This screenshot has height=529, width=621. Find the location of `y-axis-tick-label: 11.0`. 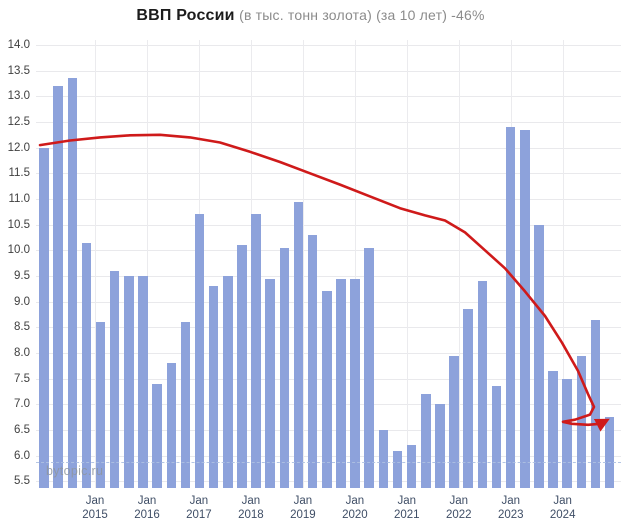

y-axis-tick-label: 11.0 is located at coordinates (19, 199).